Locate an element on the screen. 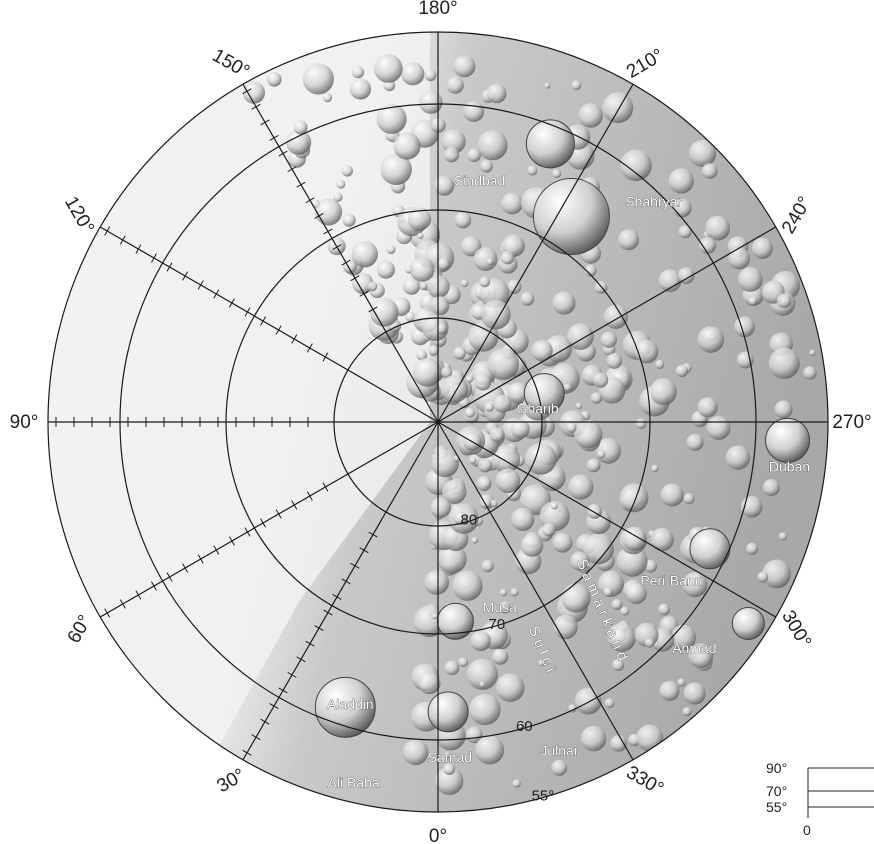 Image resolution: width=874 pixels, height=844 pixels. scale-label-90: 90° is located at coordinates (776, 768).